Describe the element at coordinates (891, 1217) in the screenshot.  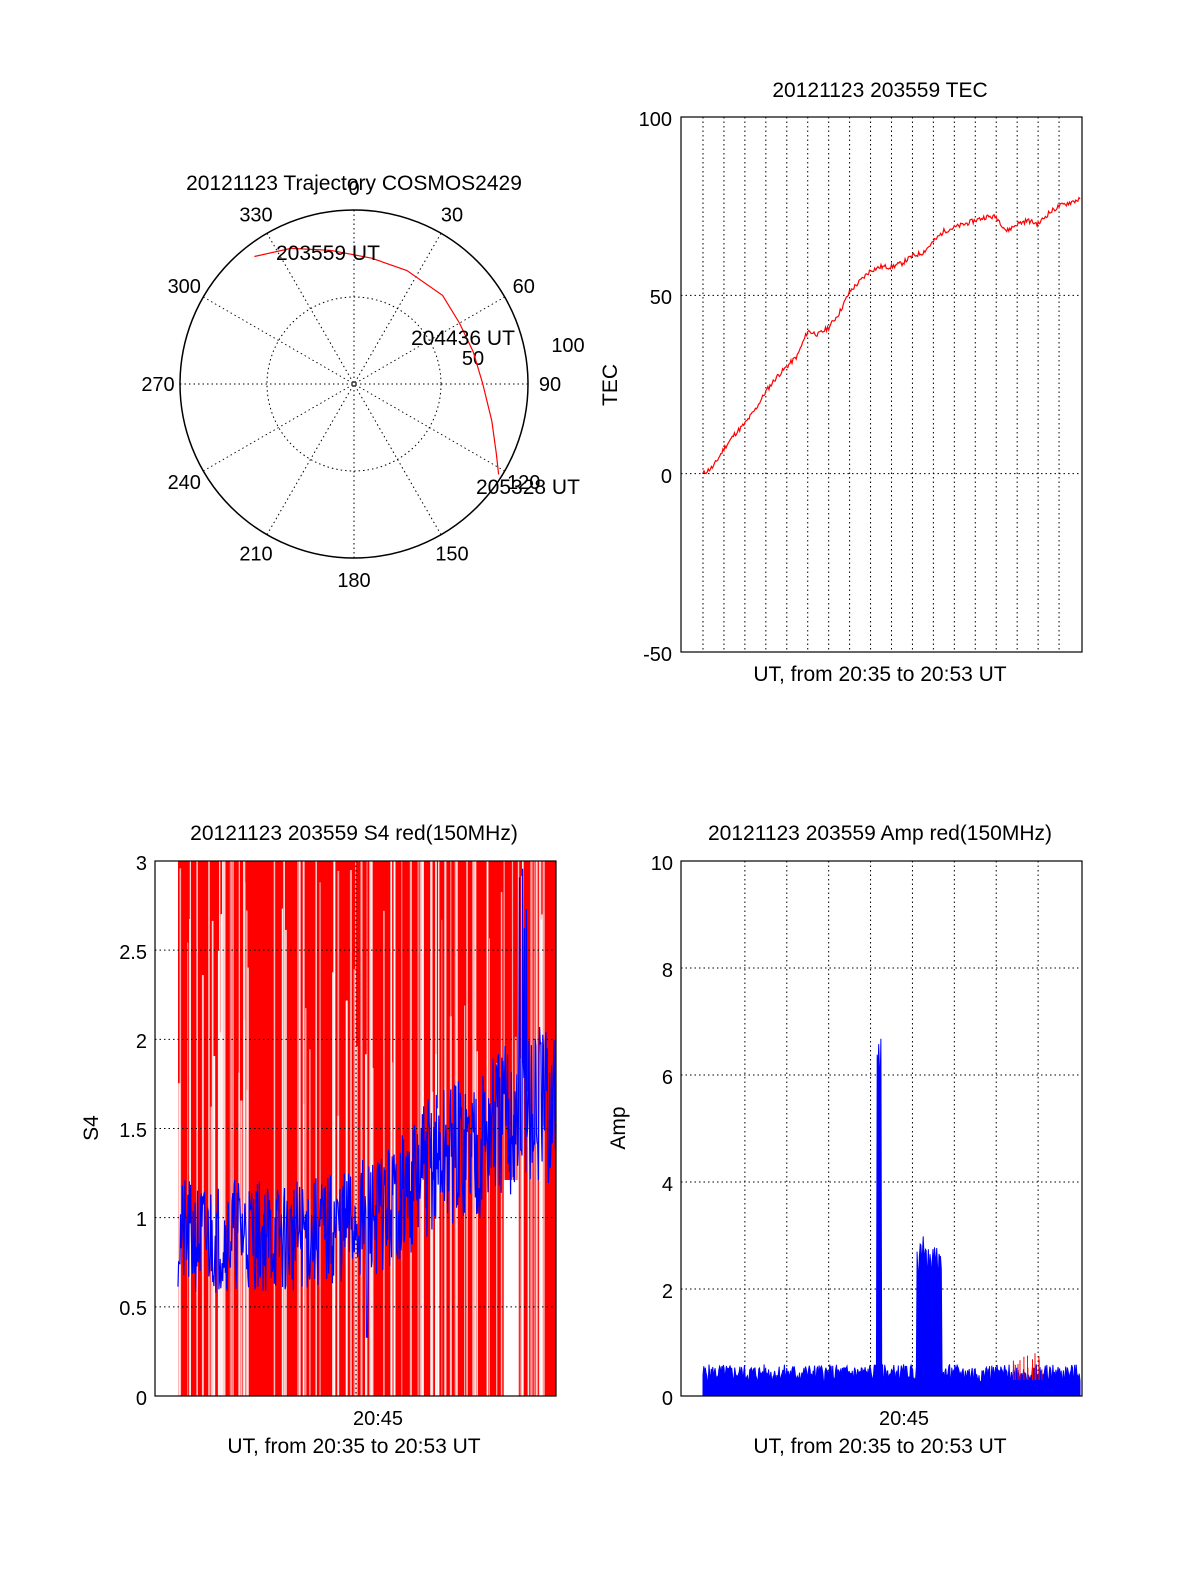
I see `amp-blue-series` at that location.